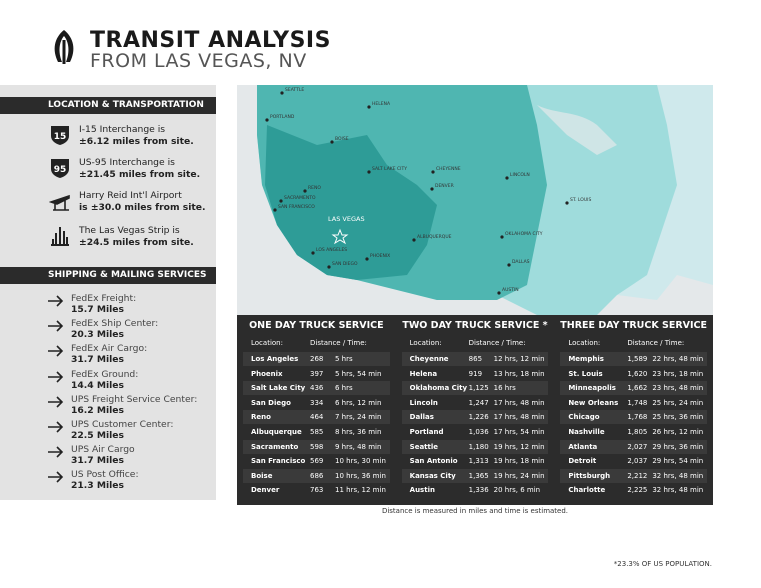  Describe the element at coordinates (524, 234) in the screenshot. I see `city-label: OKLAHOMA CITY` at that location.